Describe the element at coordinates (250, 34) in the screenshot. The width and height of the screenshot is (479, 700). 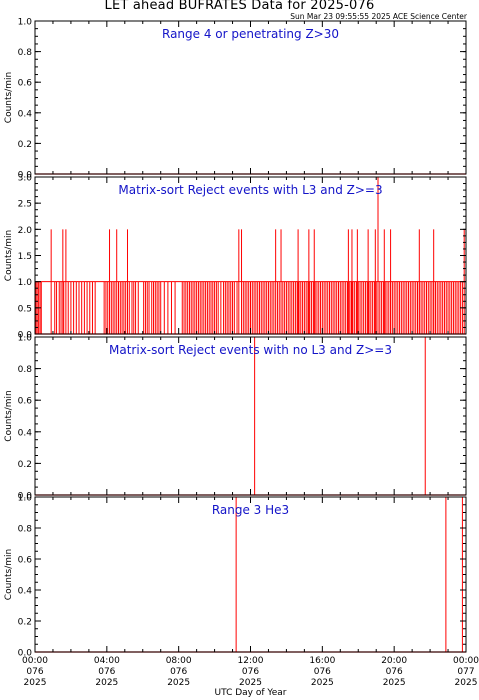
I see `panel-title-0: Range 4 or penetrating Z>30` at that location.